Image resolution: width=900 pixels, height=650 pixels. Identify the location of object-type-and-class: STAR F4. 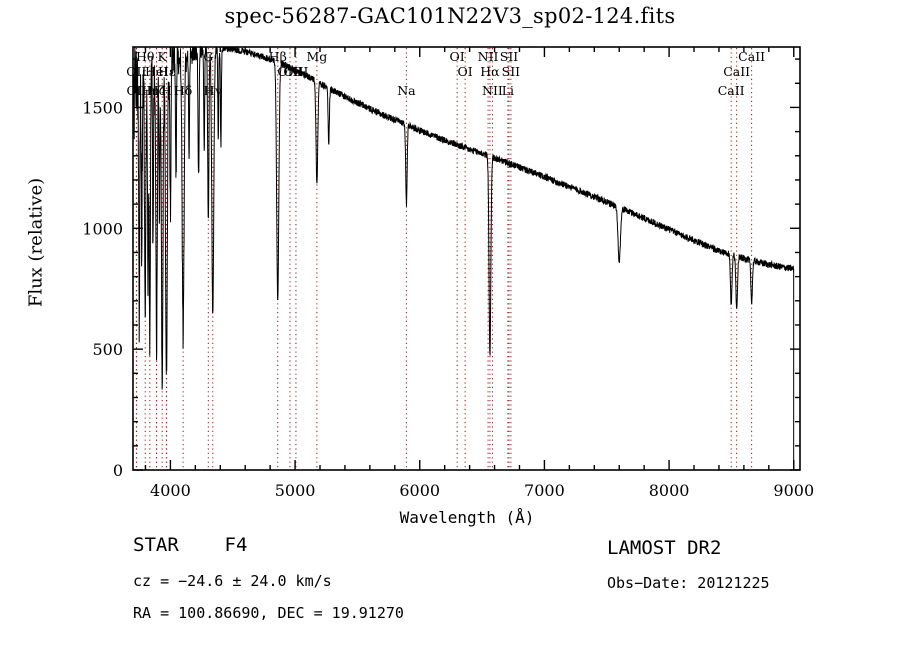
(190, 545).